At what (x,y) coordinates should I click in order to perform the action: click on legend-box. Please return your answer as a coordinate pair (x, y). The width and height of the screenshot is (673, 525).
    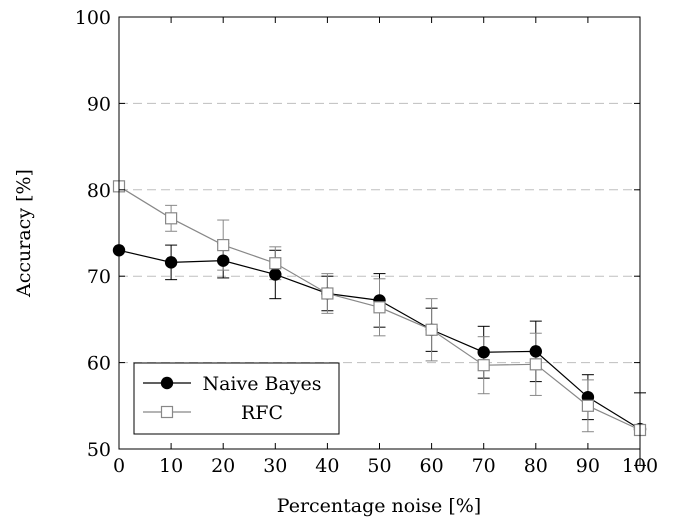
    Looking at the image, I should click on (236, 398).